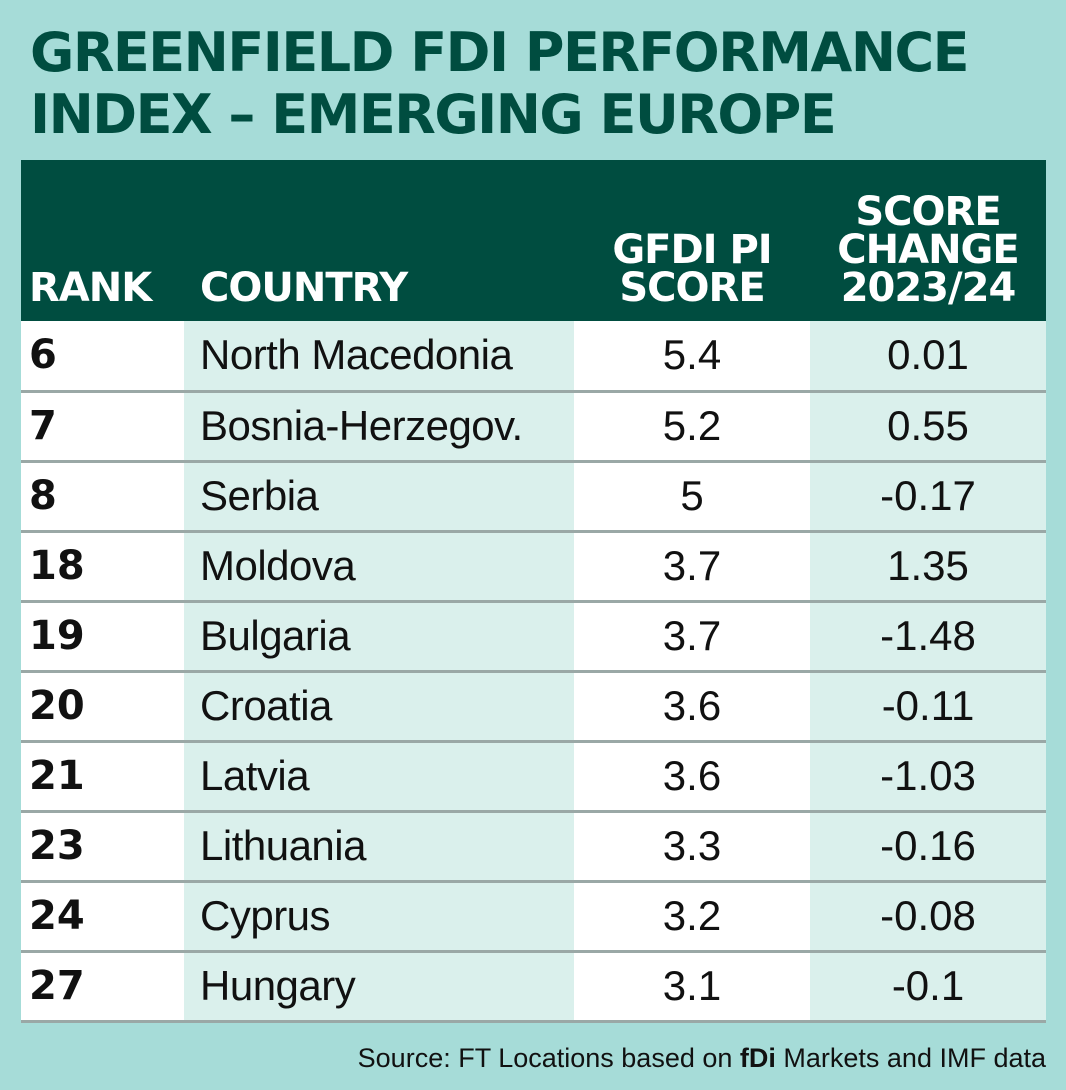 The height and width of the screenshot is (1090, 1066). I want to click on source-suffix: Markets and IMF data, so click(910, 1058).